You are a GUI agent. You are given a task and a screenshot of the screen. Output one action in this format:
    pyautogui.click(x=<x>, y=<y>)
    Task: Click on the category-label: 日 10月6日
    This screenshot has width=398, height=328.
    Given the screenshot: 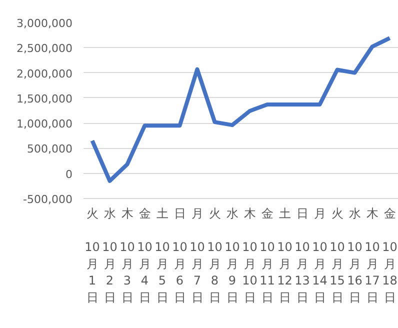 What is the action you would take?
    pyautogui.click(x=180, y=255)
    